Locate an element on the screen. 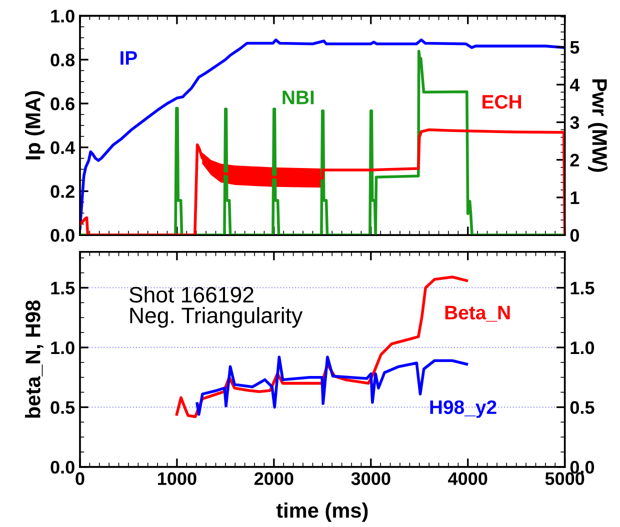  y2-tick-label: 4 is located at coordinates (575, 85).